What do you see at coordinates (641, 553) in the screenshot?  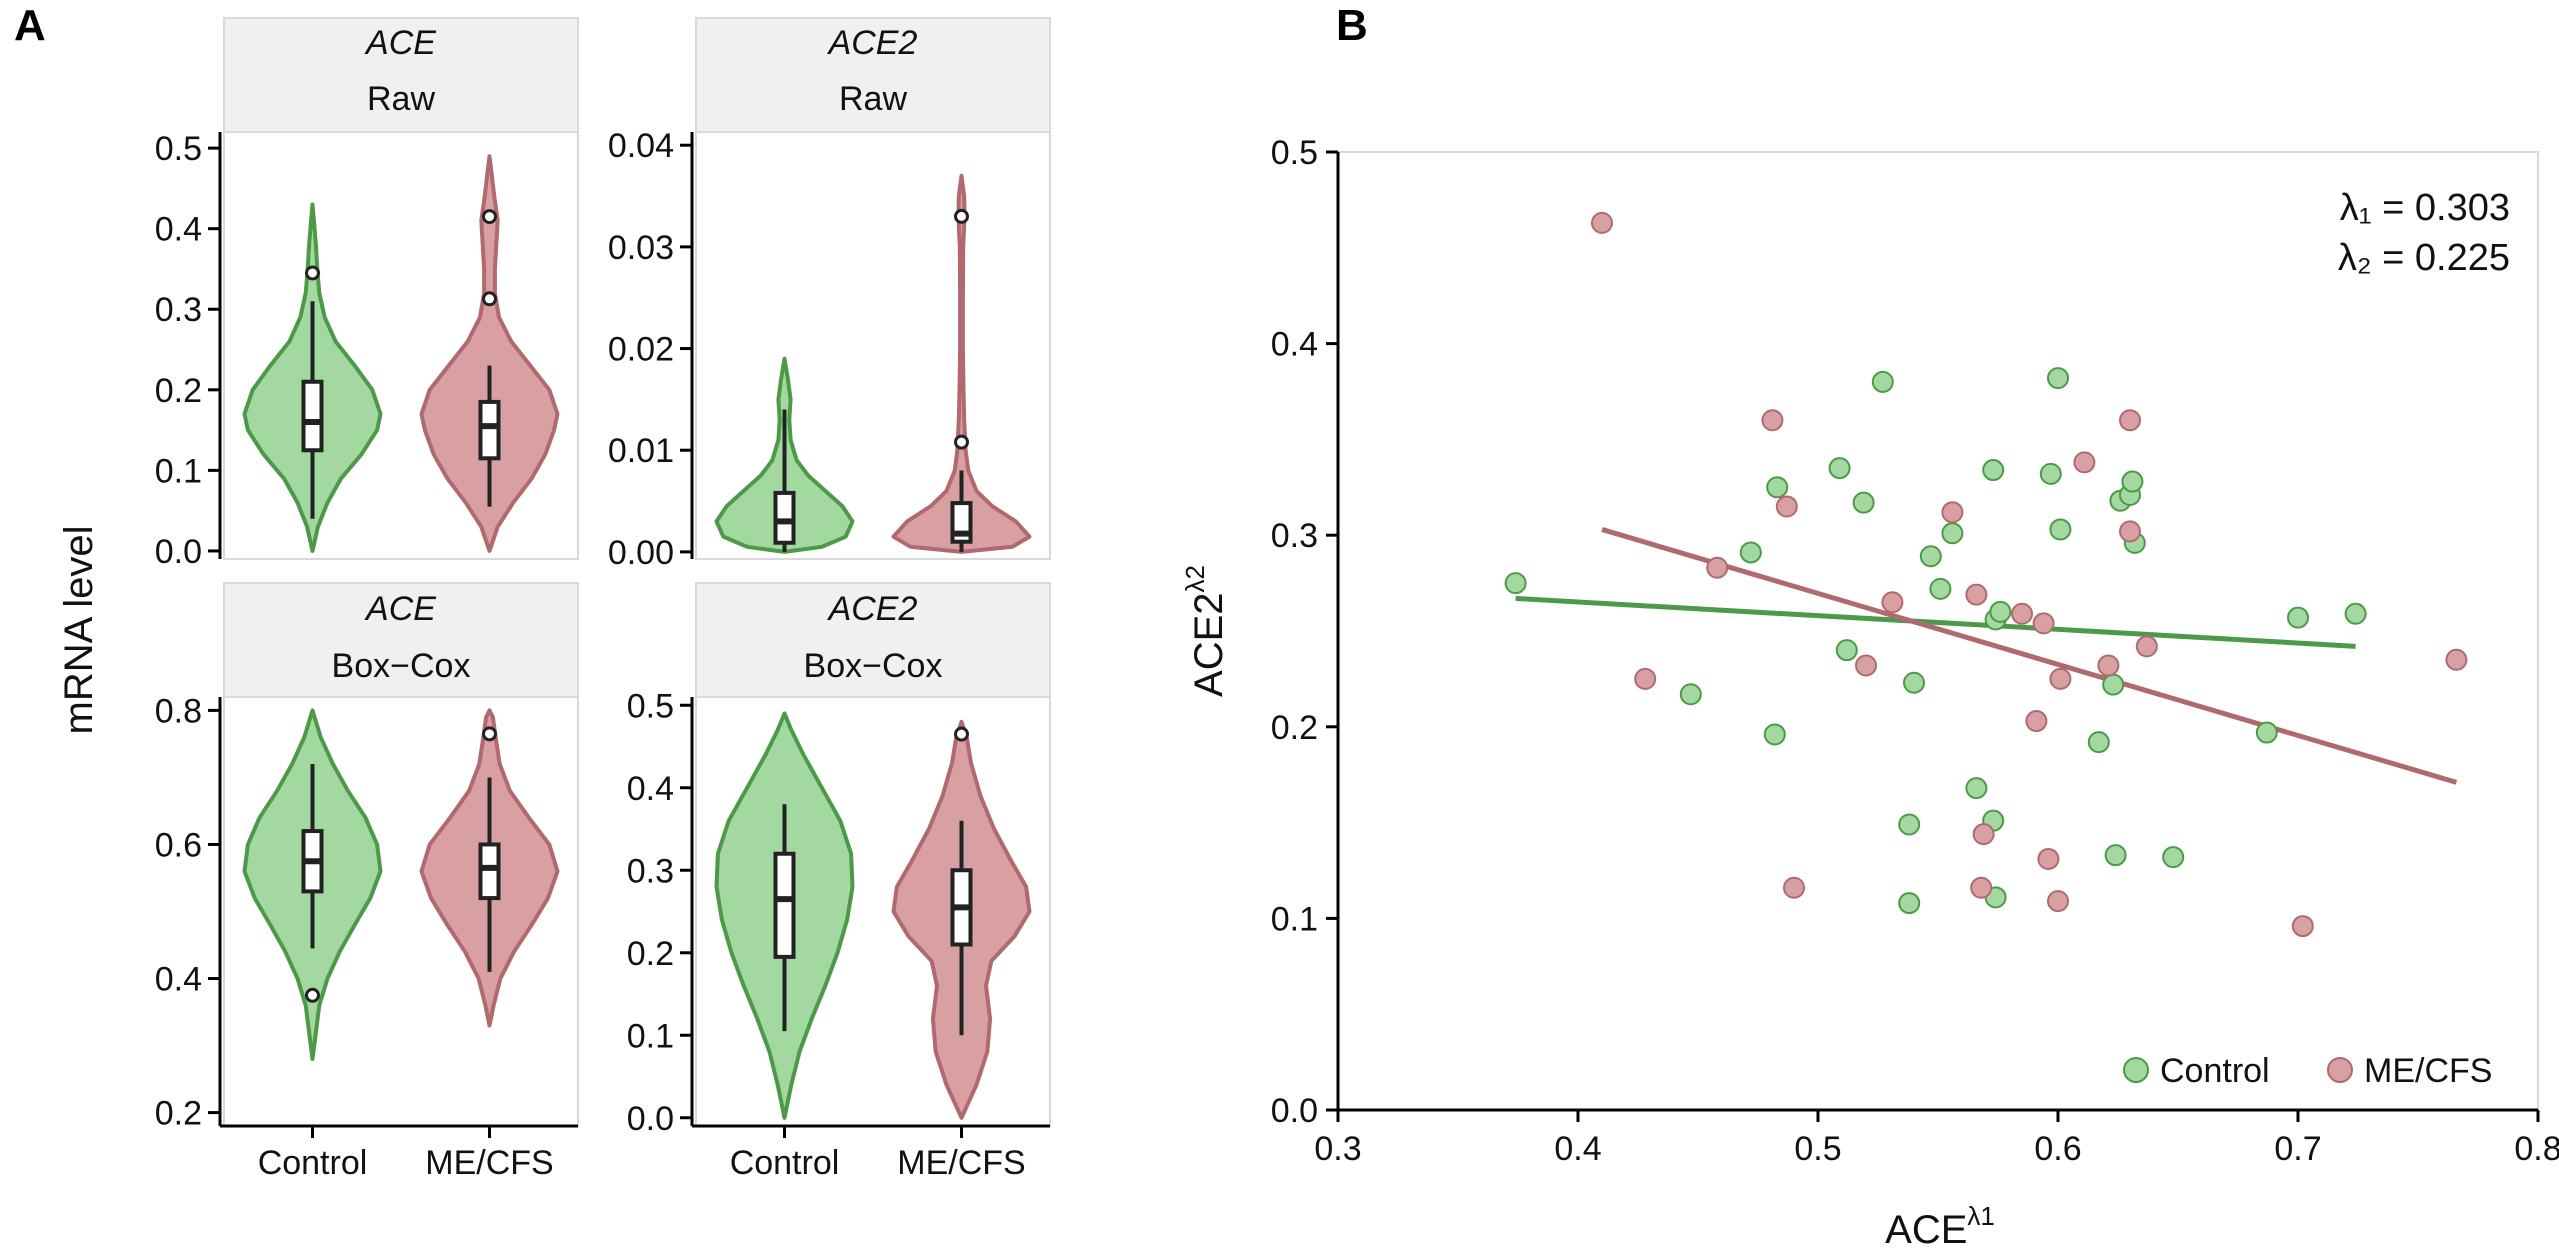 I see `y-tick-label: 0.00` at bounding box center [641, 553].